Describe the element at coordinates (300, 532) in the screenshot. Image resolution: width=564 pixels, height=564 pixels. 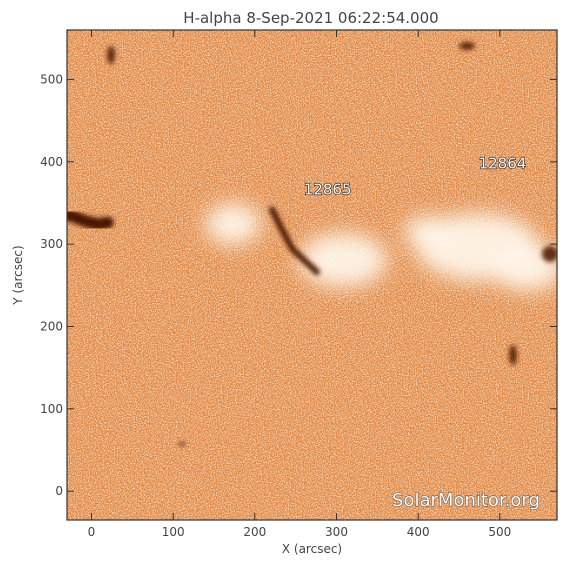
I see `x-axis-tick-labels: 0 100 200 300 400 500` at that location.